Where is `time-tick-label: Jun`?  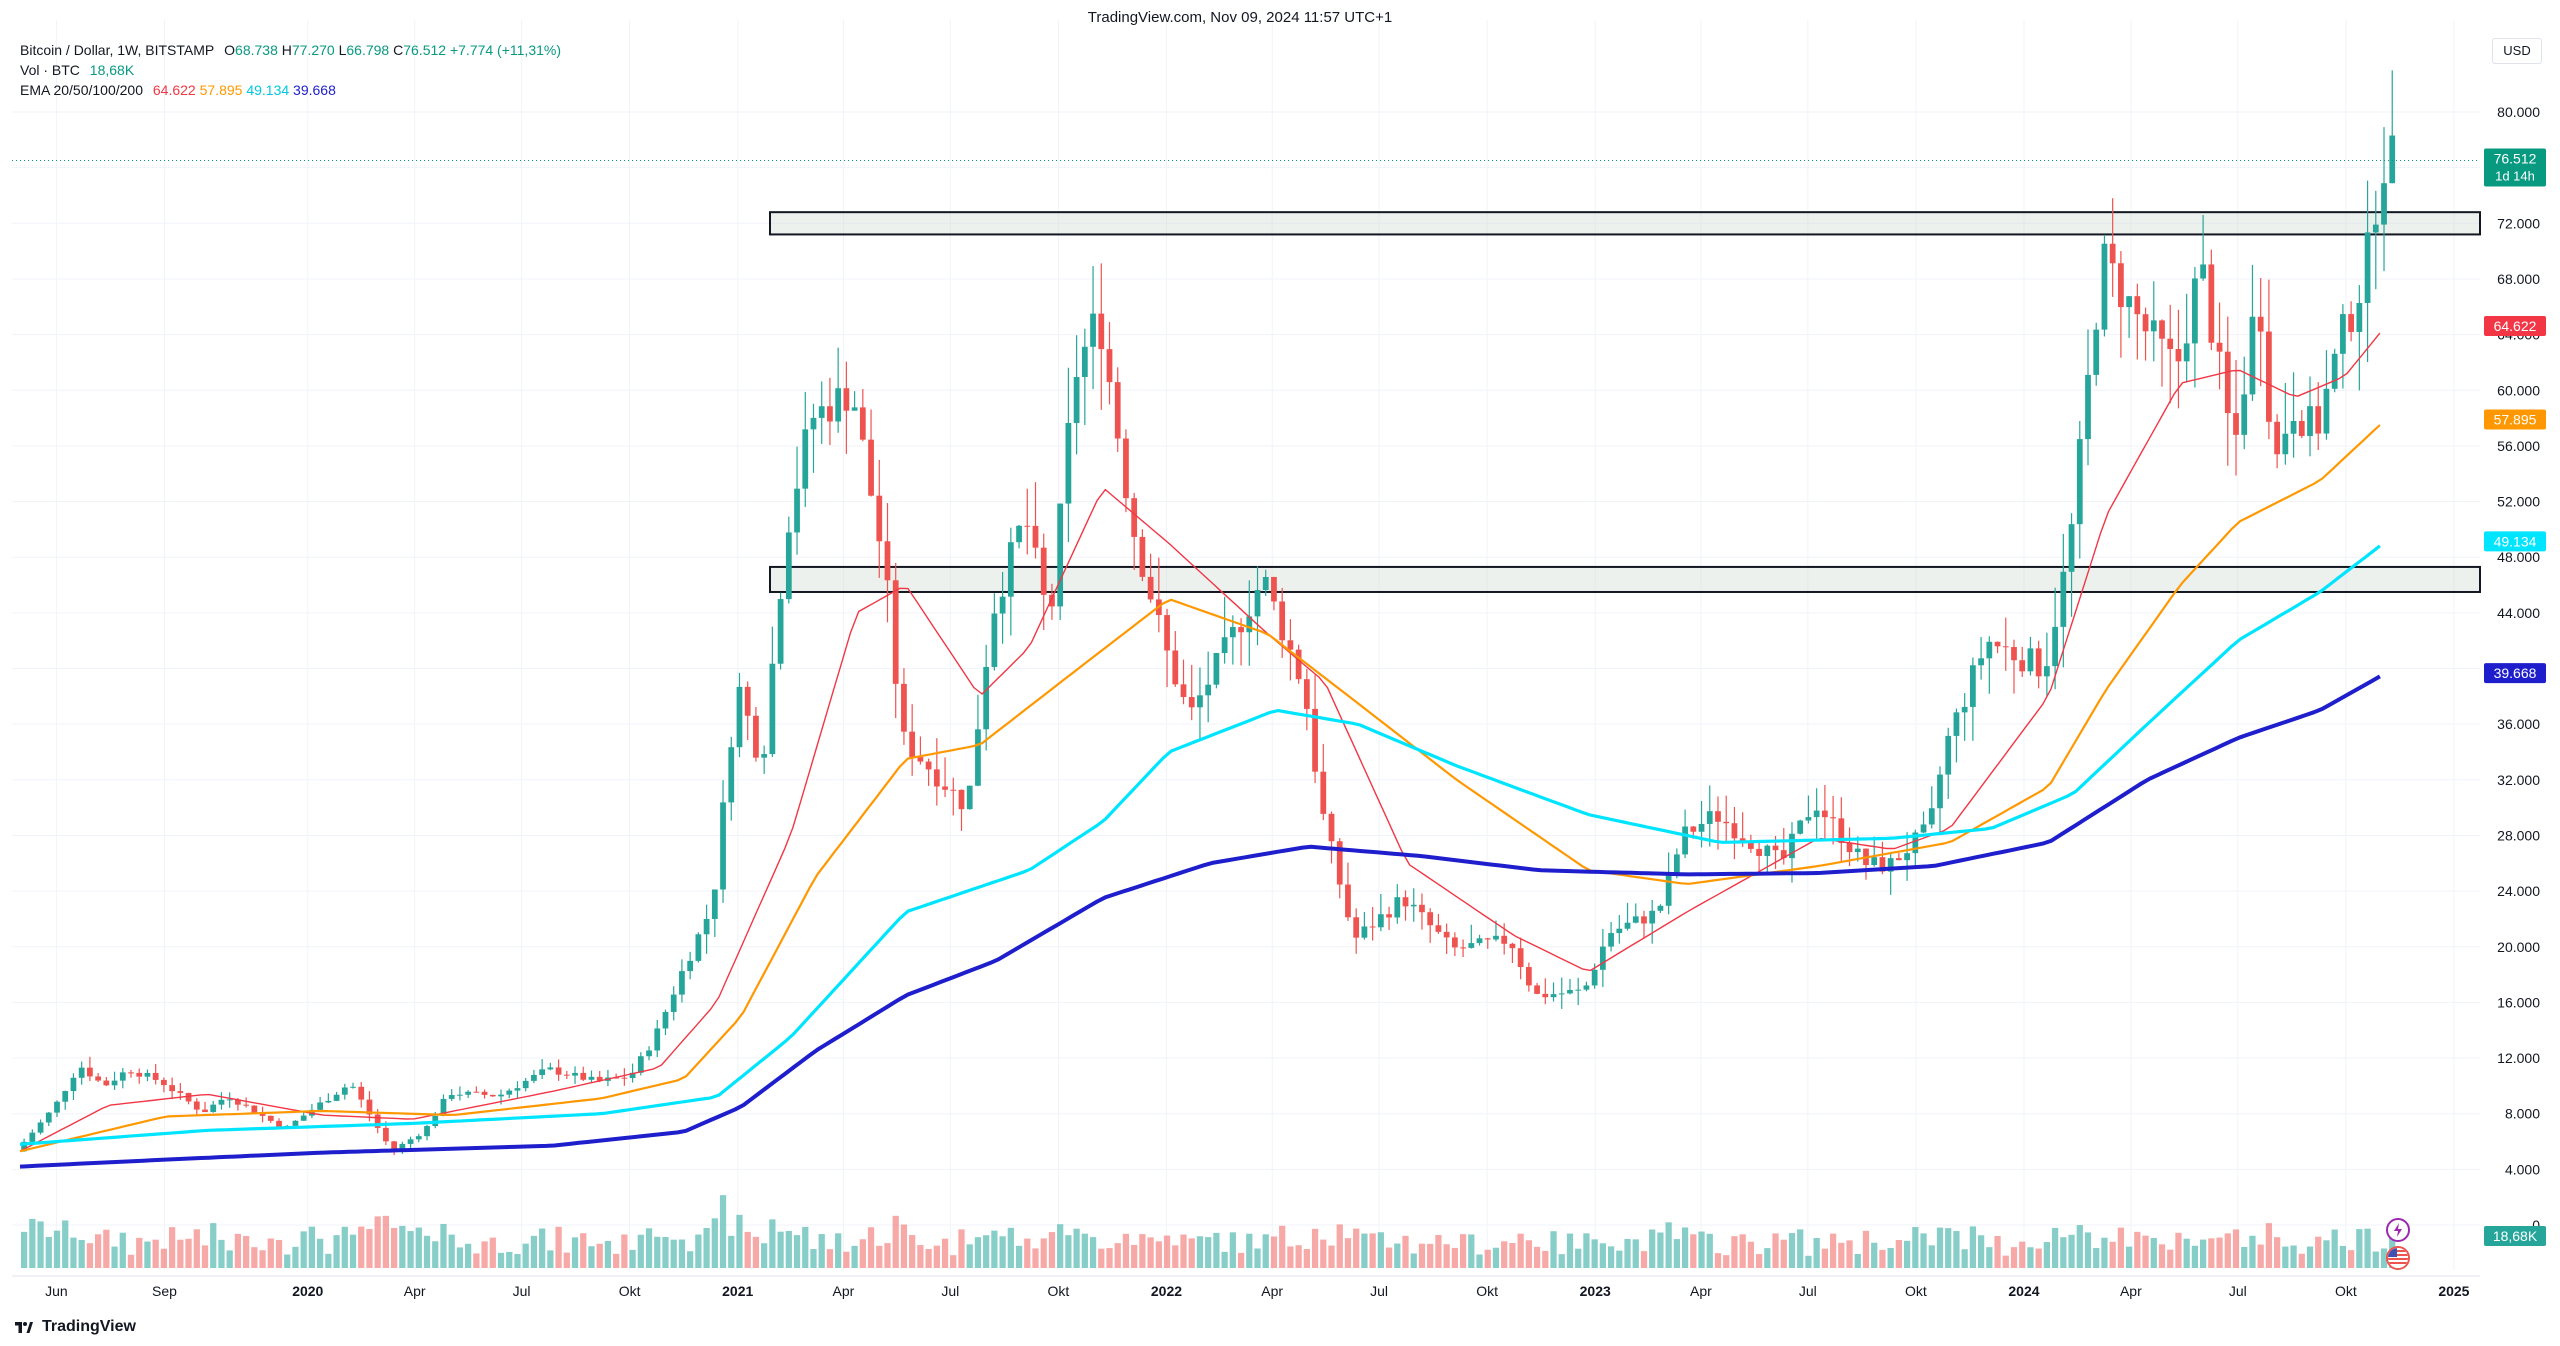
time-tick-label: Jun is located at coordinates (56, 1291).